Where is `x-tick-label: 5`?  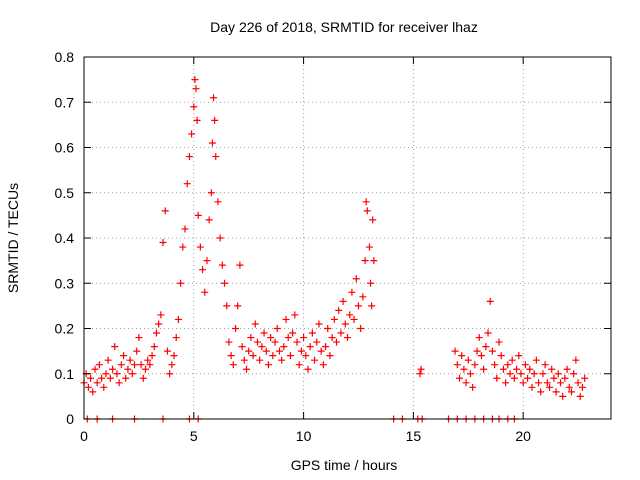 x-tick-label: 5 is located at coordinates (194, 436).